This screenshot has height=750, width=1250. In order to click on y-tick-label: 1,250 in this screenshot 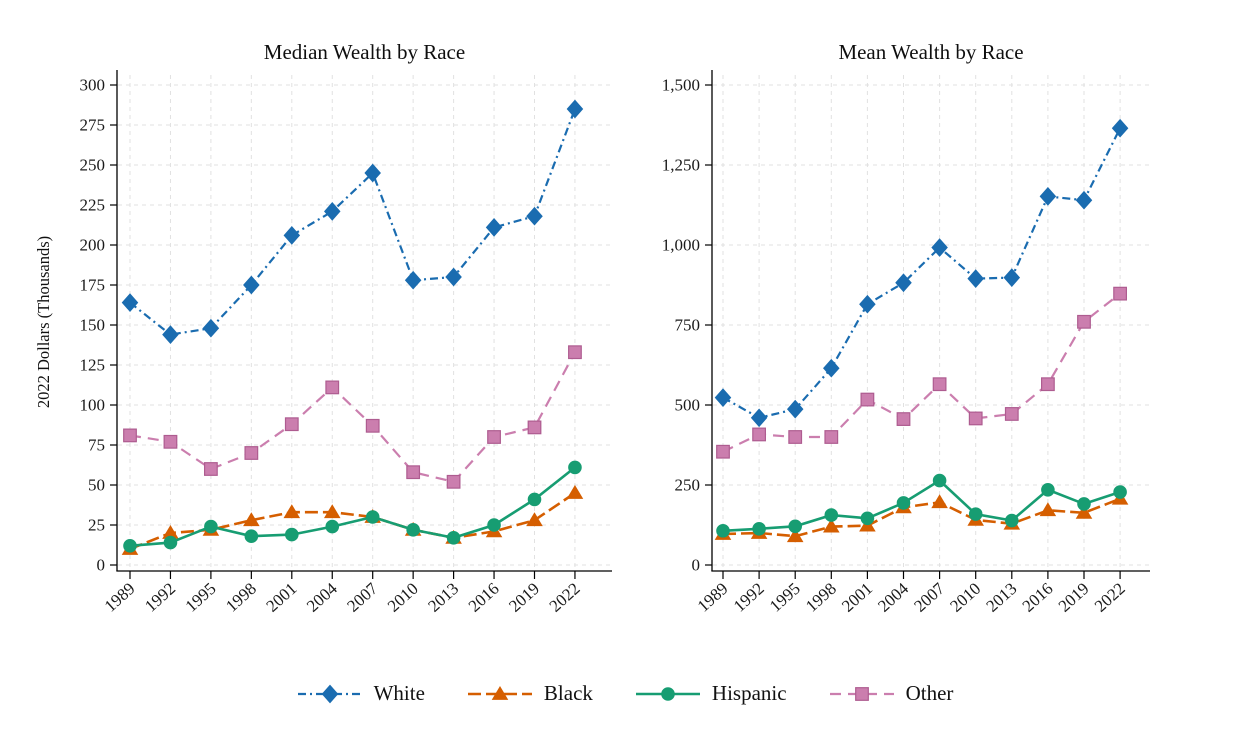, I will do `click(681, 165)`.